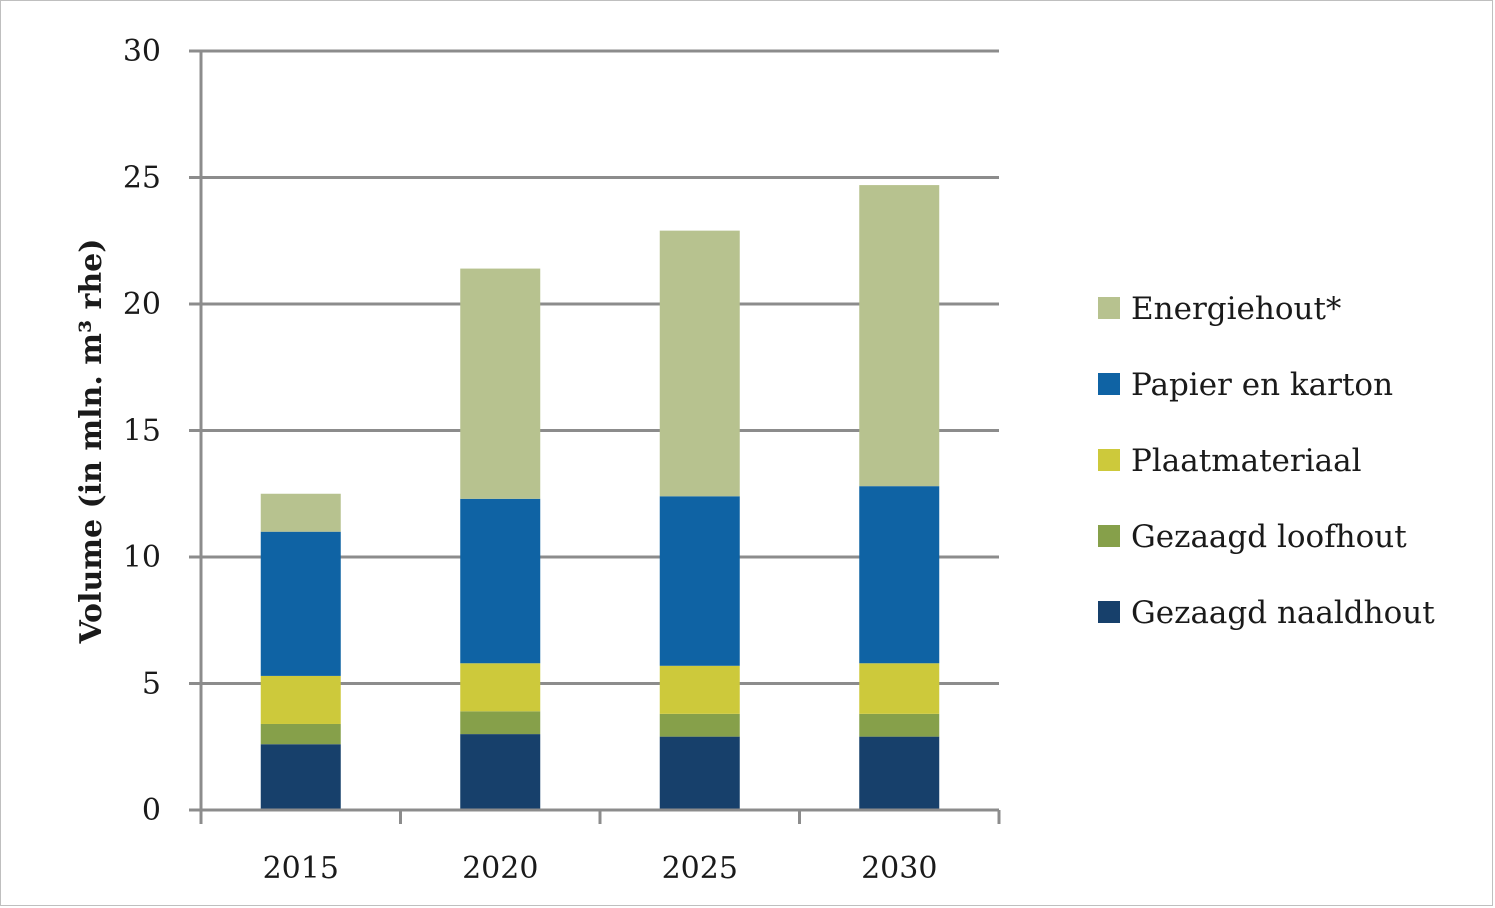  What do you see at coordinates (1236, 309) in the screenshot?
I see `legend-label: Energiehout*` at bounding box center [1236, 309].